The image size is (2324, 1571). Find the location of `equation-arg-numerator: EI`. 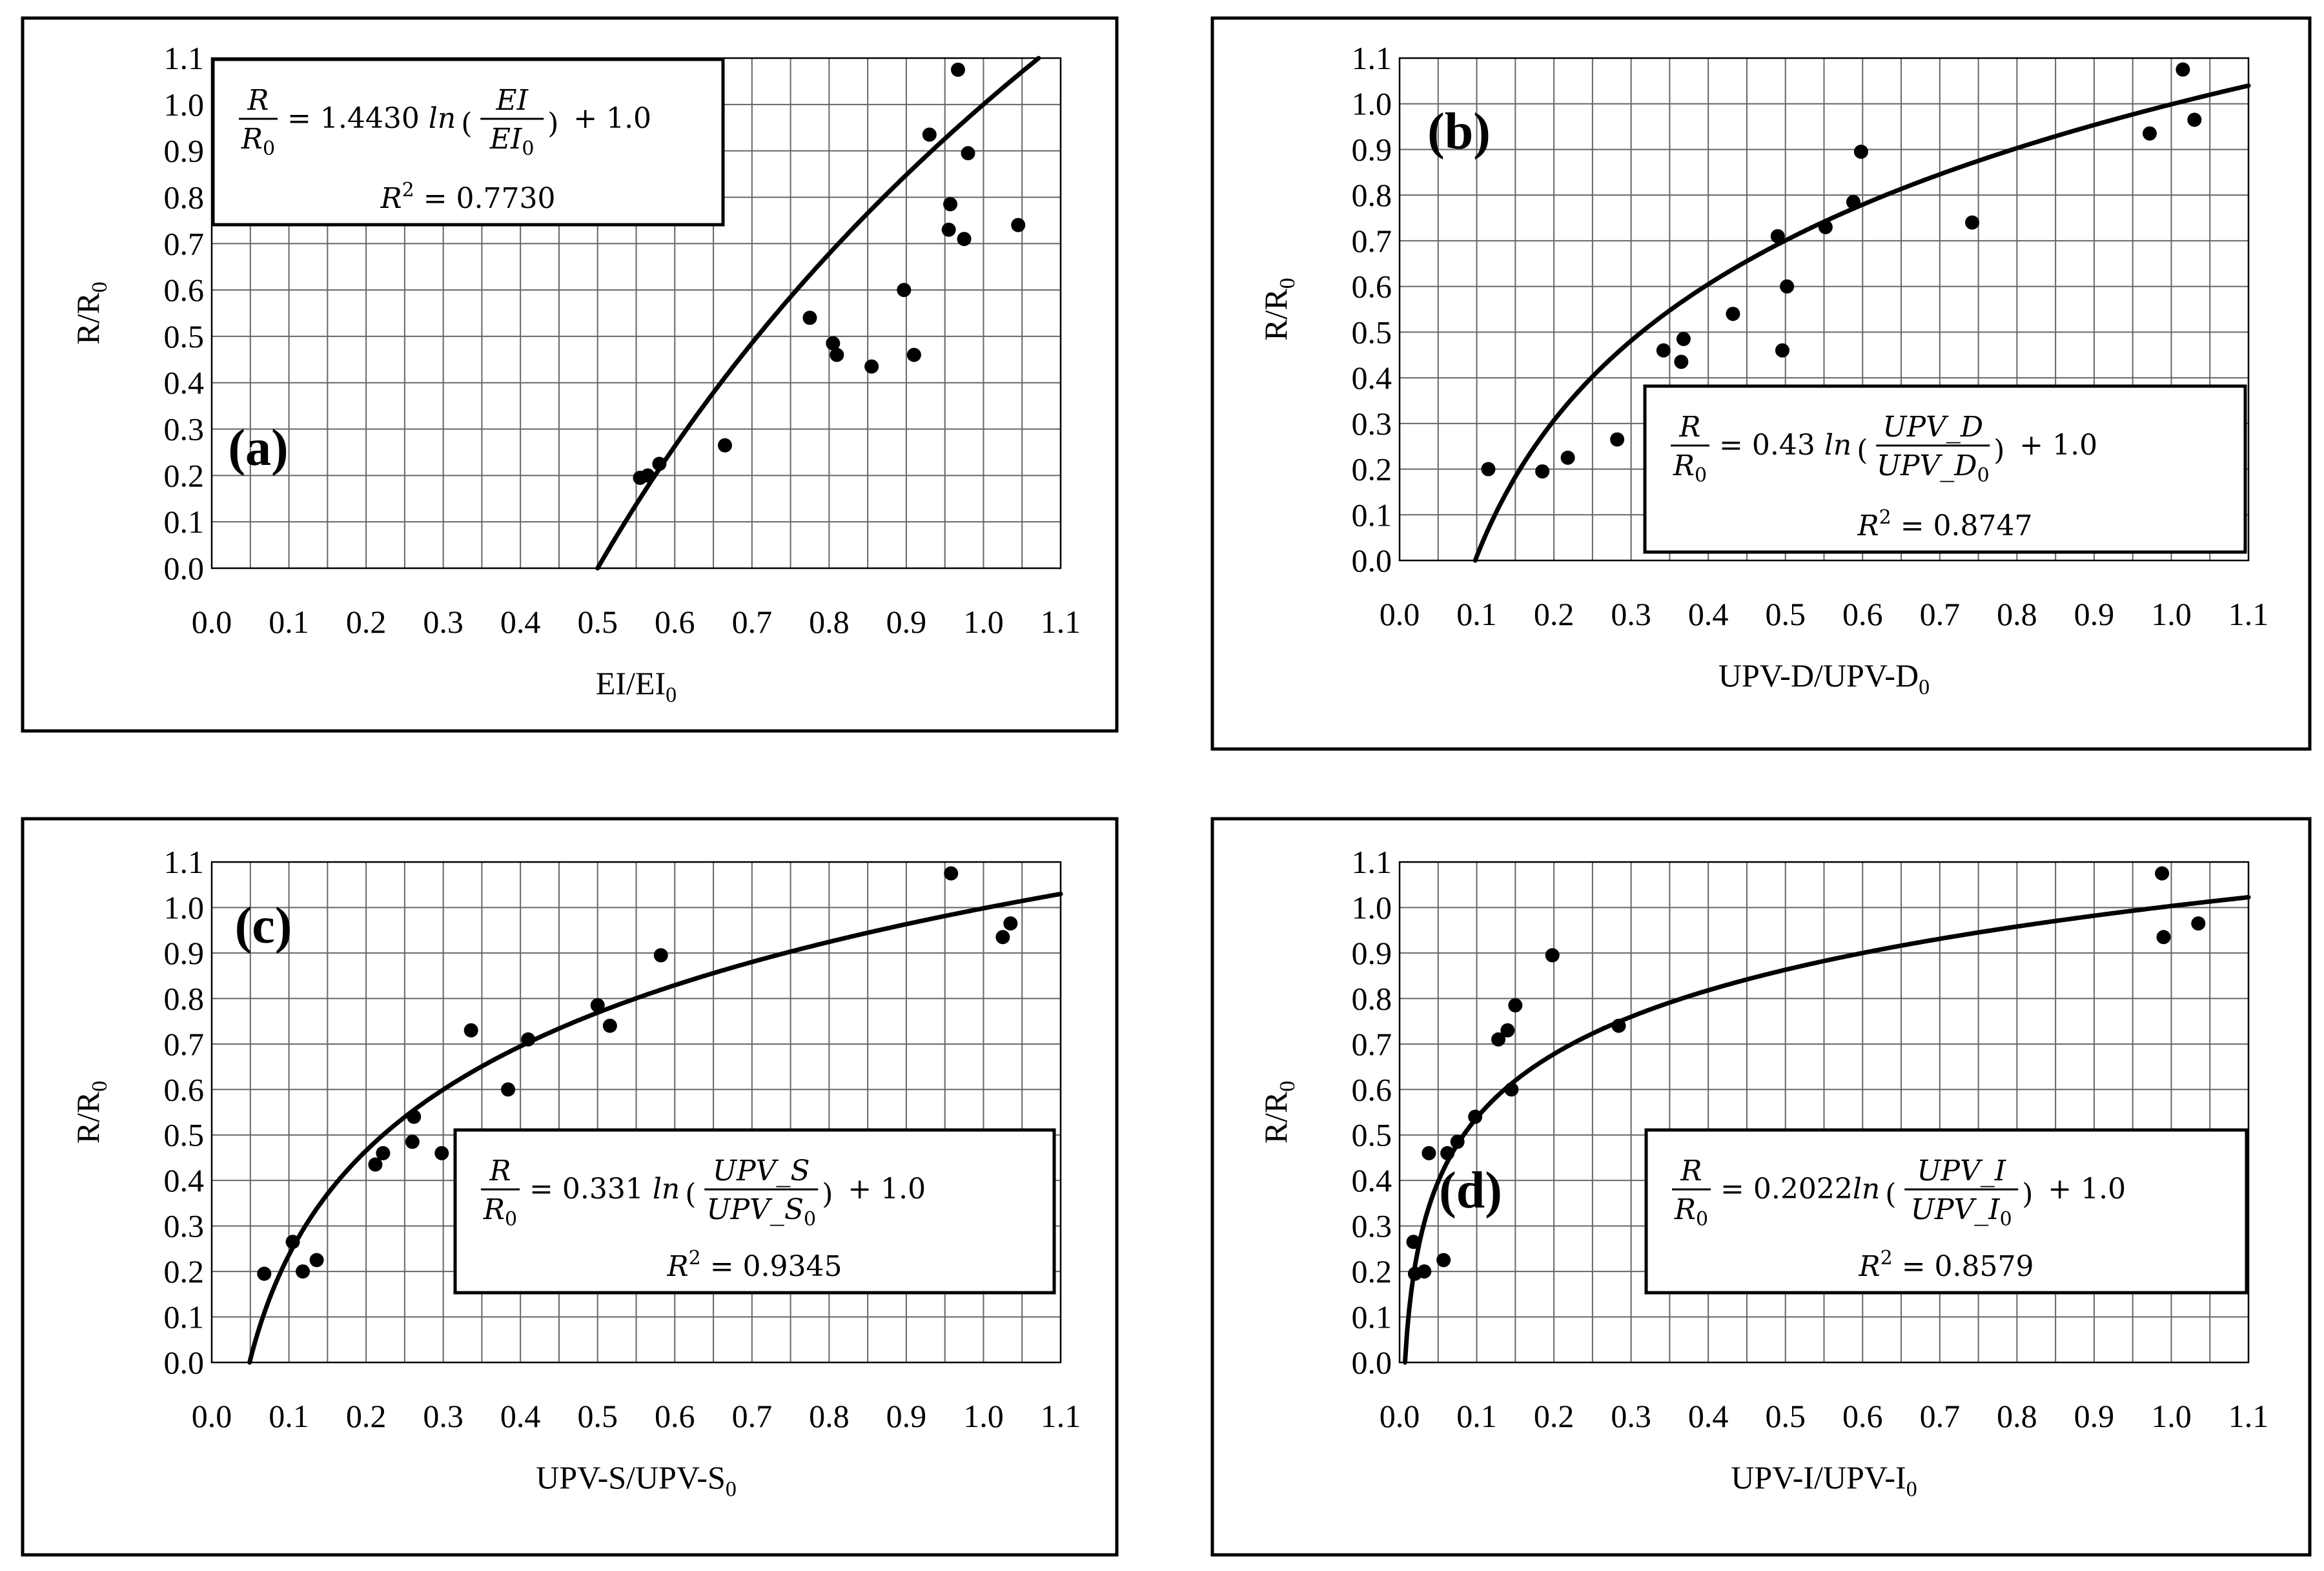

equation-arg-numerator: EI is located at coordinates (512, 100).